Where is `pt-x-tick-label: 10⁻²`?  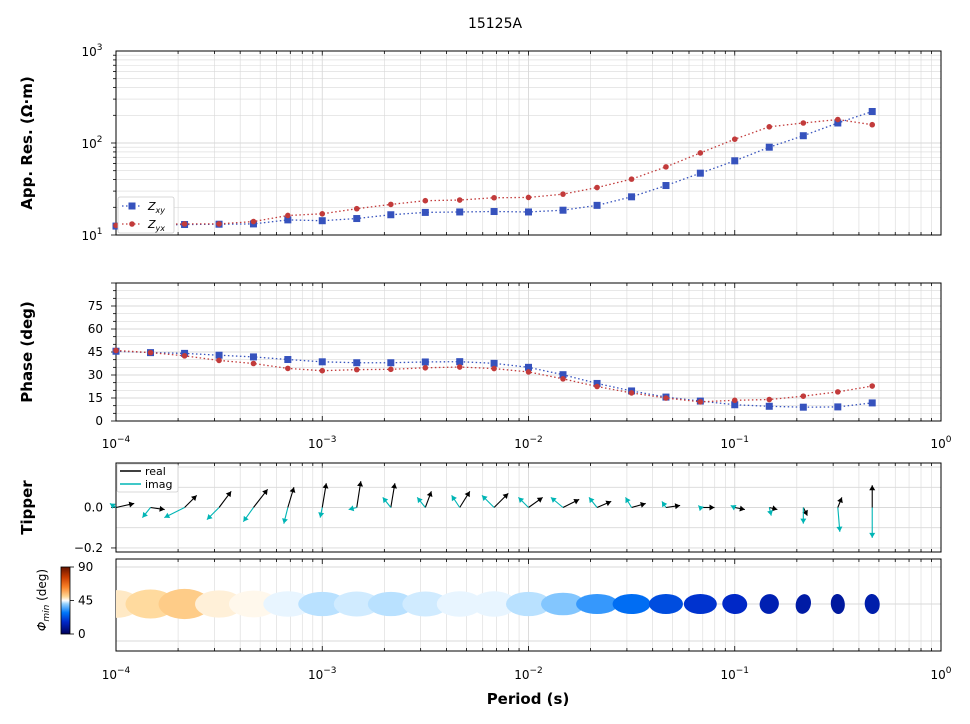
pt-x-tick-label: 10⁻² is located at coordinates (528, 674).